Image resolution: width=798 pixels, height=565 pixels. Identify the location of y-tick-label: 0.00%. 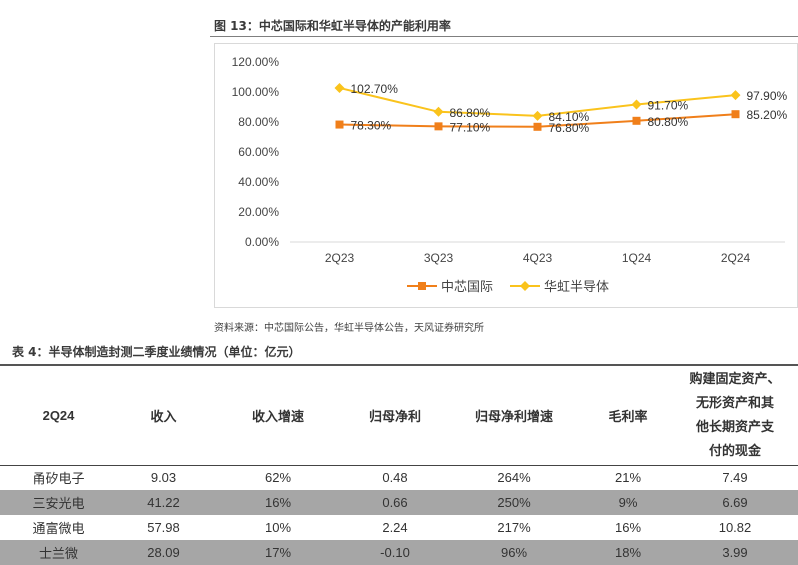
(262, 242).